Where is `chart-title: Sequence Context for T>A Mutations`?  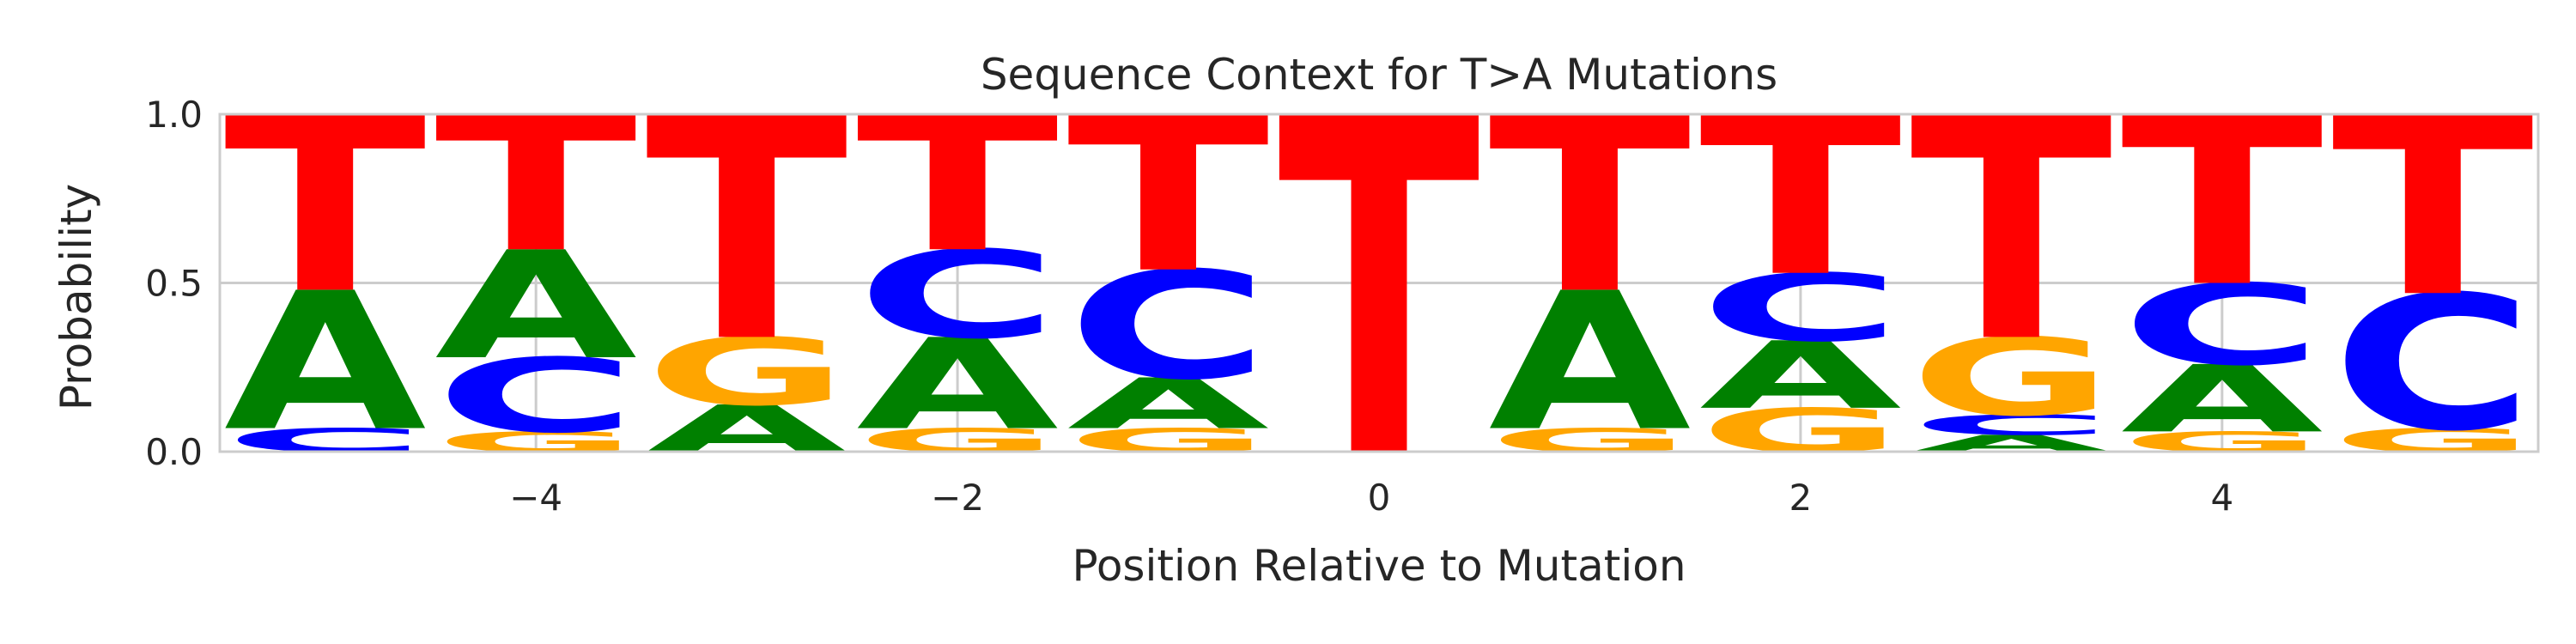 chart-title: Sequence Context for T>A Mutations is located at coordinates (1379, 75).